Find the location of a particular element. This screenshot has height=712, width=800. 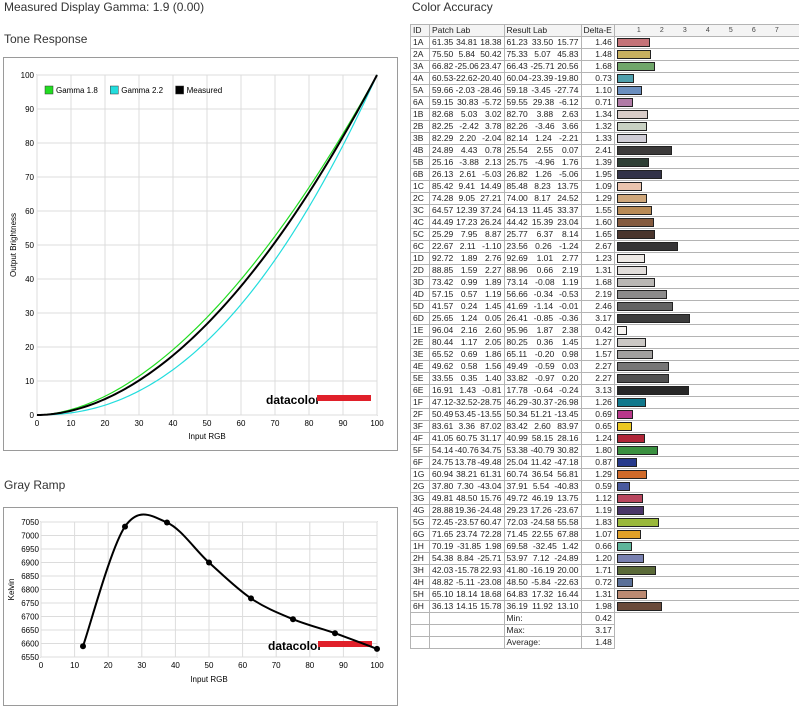

delta-e-value: 1.83 is located at coordinates (597, 522).